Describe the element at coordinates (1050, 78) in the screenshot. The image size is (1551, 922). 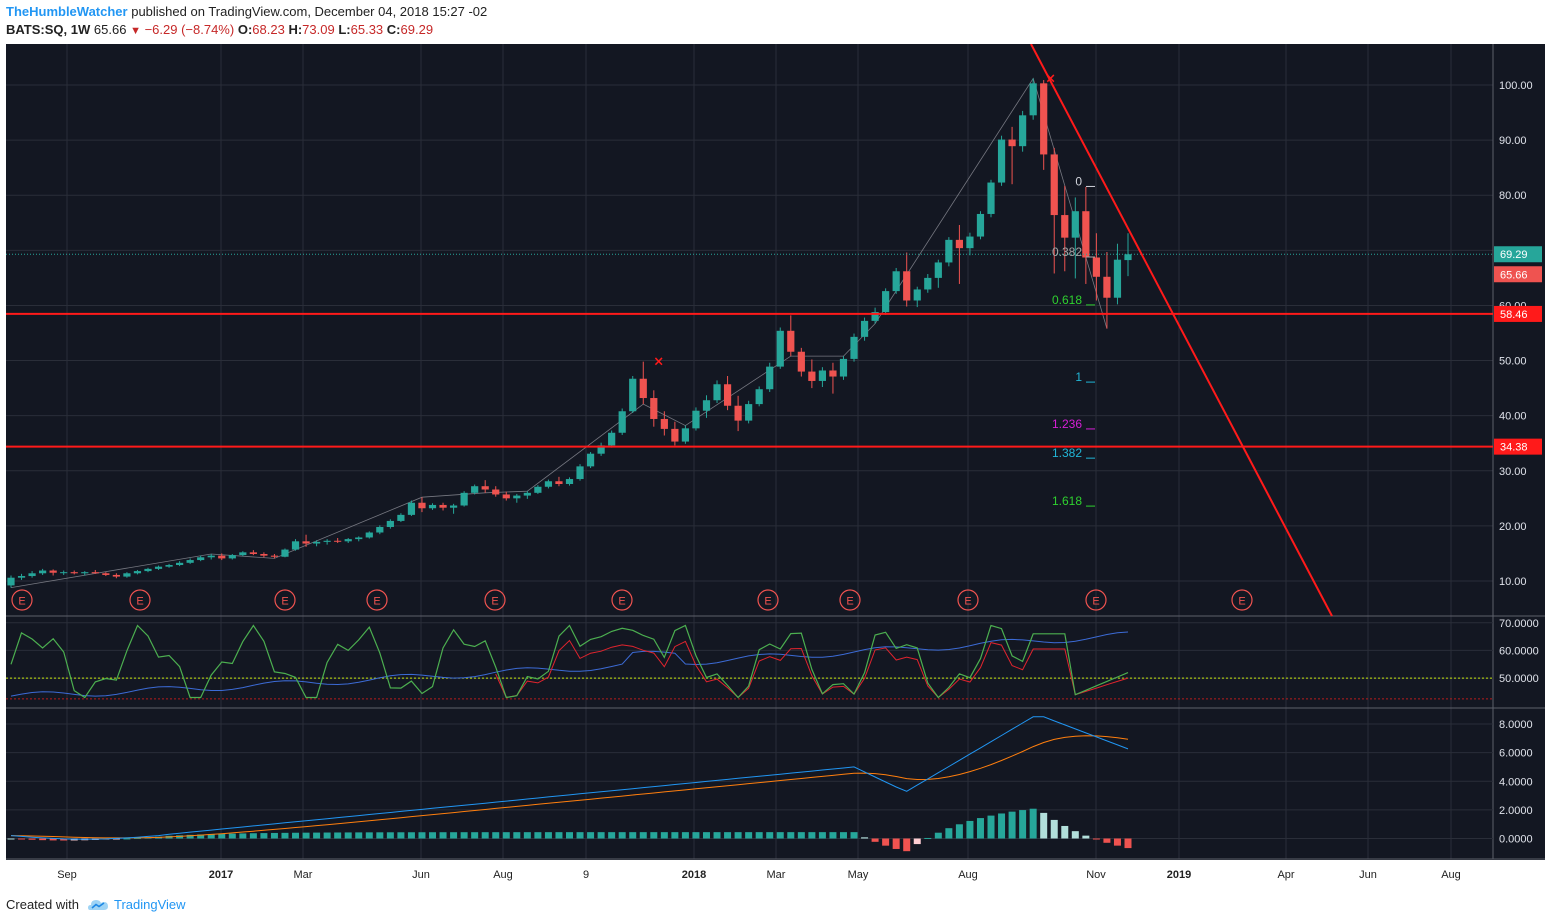
I see `swing-high-marker: ×` at that location.